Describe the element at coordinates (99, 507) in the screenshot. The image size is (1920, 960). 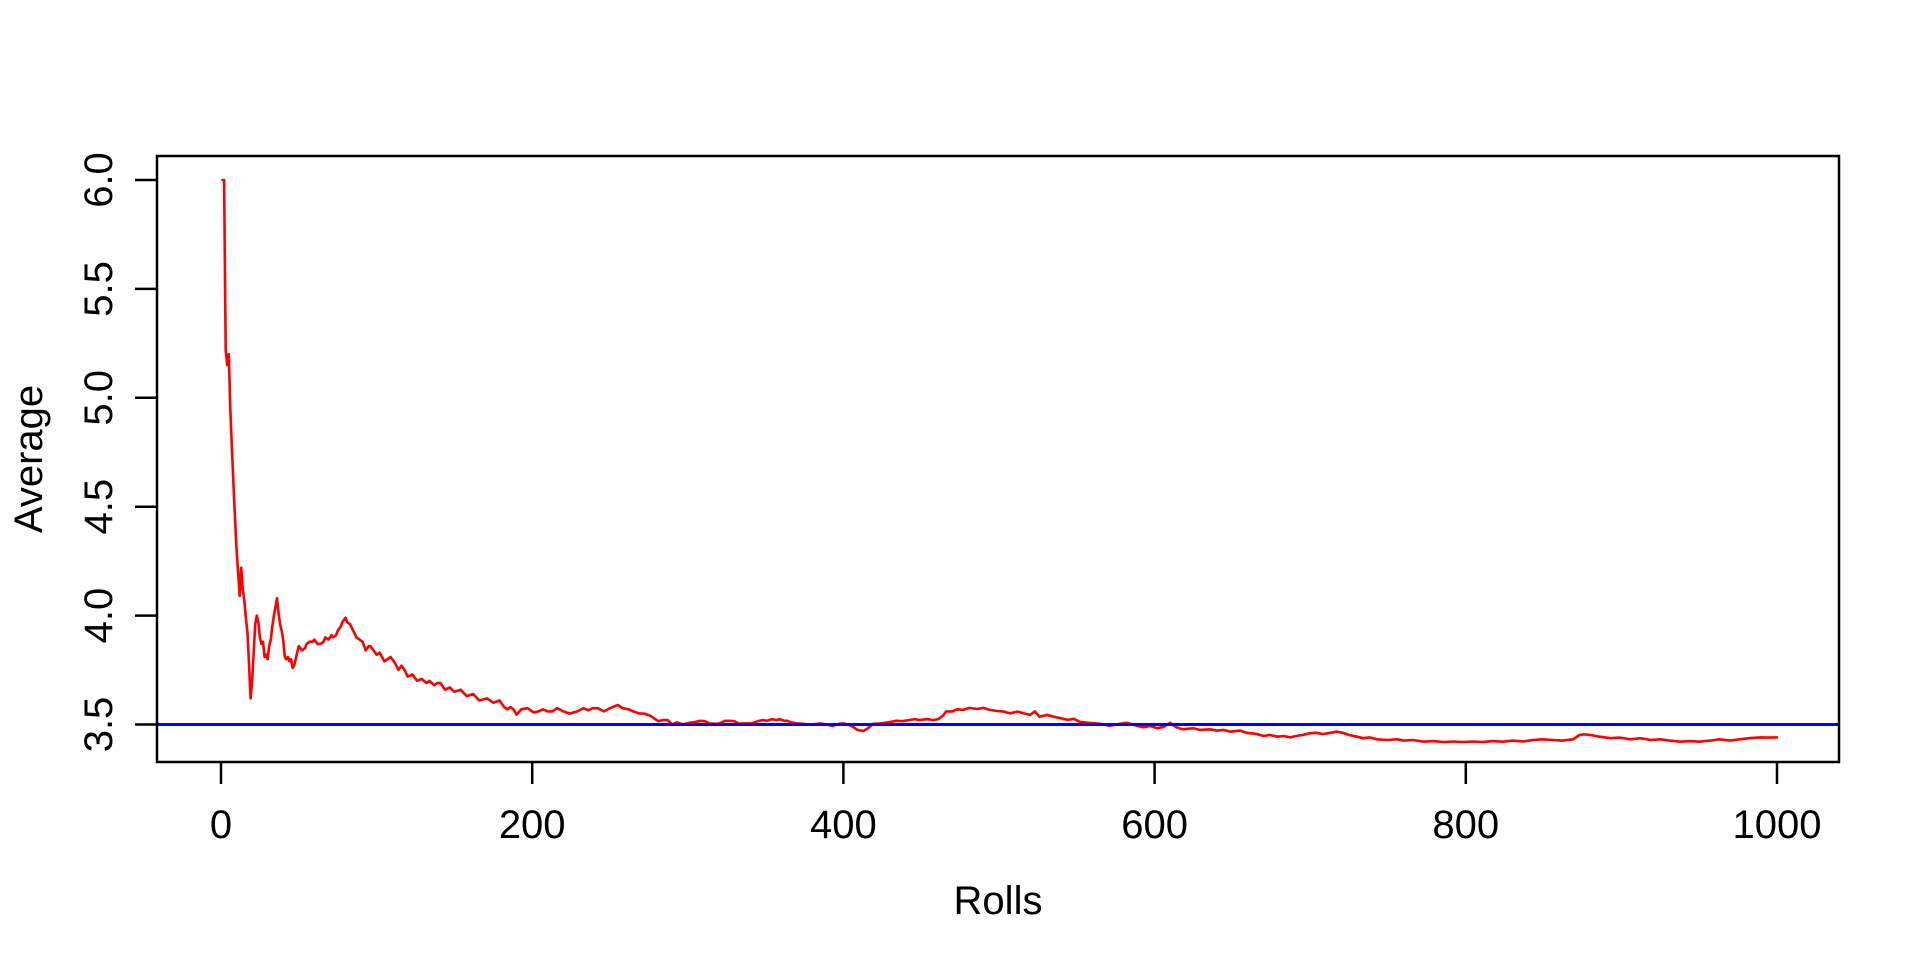
I see `y-axis-tick-label: 4.5` at that location.